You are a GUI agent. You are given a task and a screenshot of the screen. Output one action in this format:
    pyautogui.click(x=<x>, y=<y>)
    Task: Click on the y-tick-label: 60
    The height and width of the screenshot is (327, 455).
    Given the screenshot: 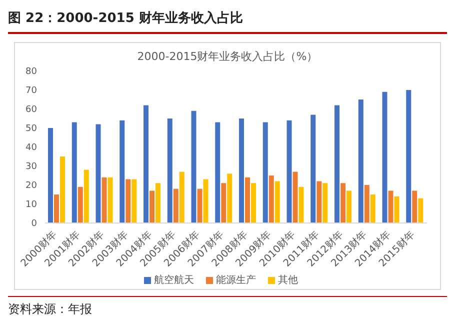 What is the action you would take?
    pyautogui.click(x=32, y=110)
    